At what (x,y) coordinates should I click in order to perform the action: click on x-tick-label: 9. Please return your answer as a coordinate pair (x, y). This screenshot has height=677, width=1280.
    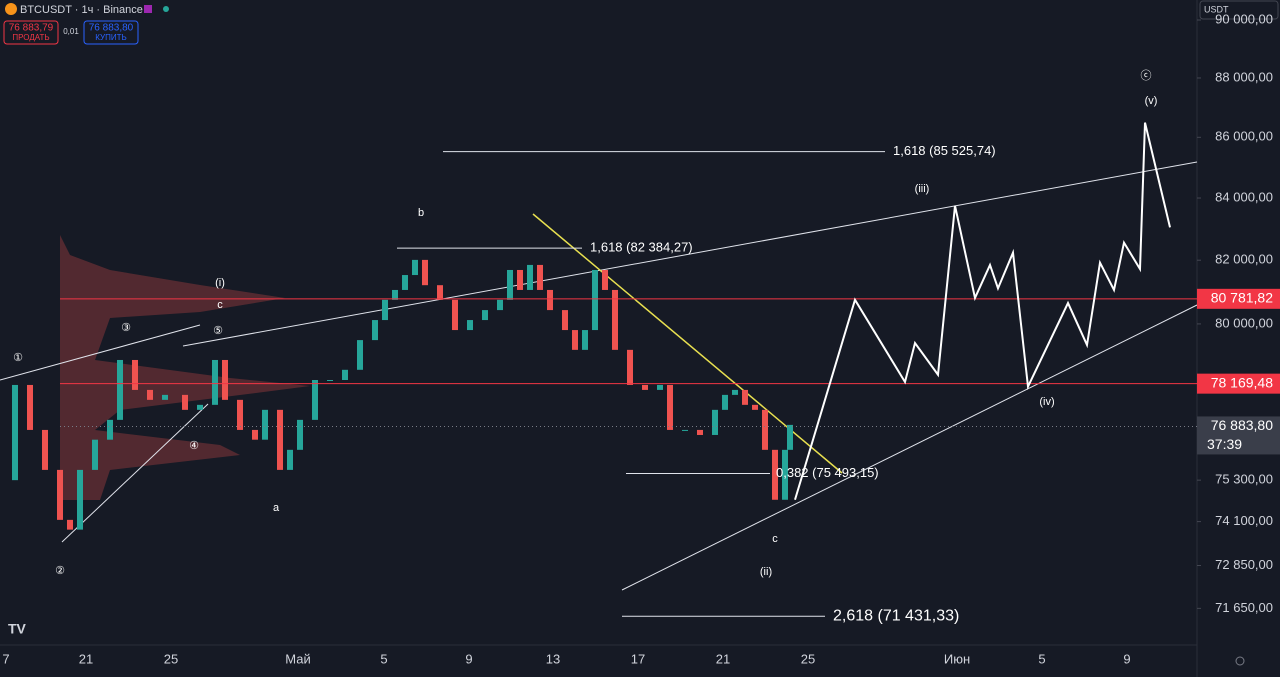
    Looking at the image, I should click on (1126, 658).